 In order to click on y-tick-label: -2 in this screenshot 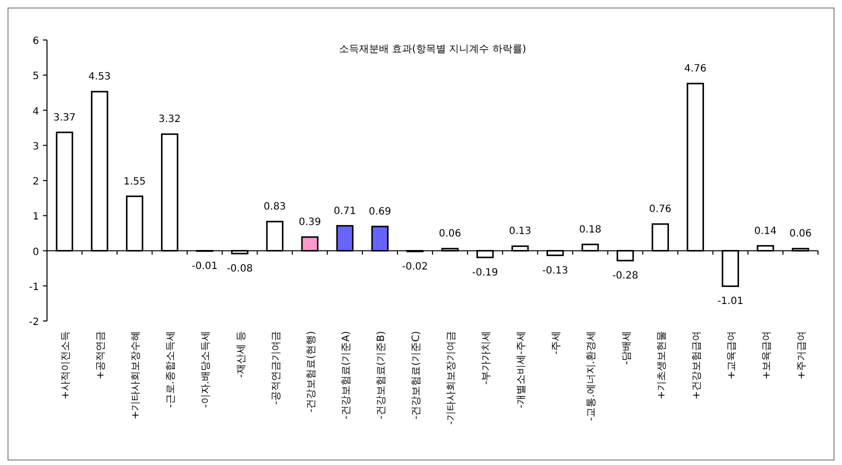, I will do `click(34, 322)`.